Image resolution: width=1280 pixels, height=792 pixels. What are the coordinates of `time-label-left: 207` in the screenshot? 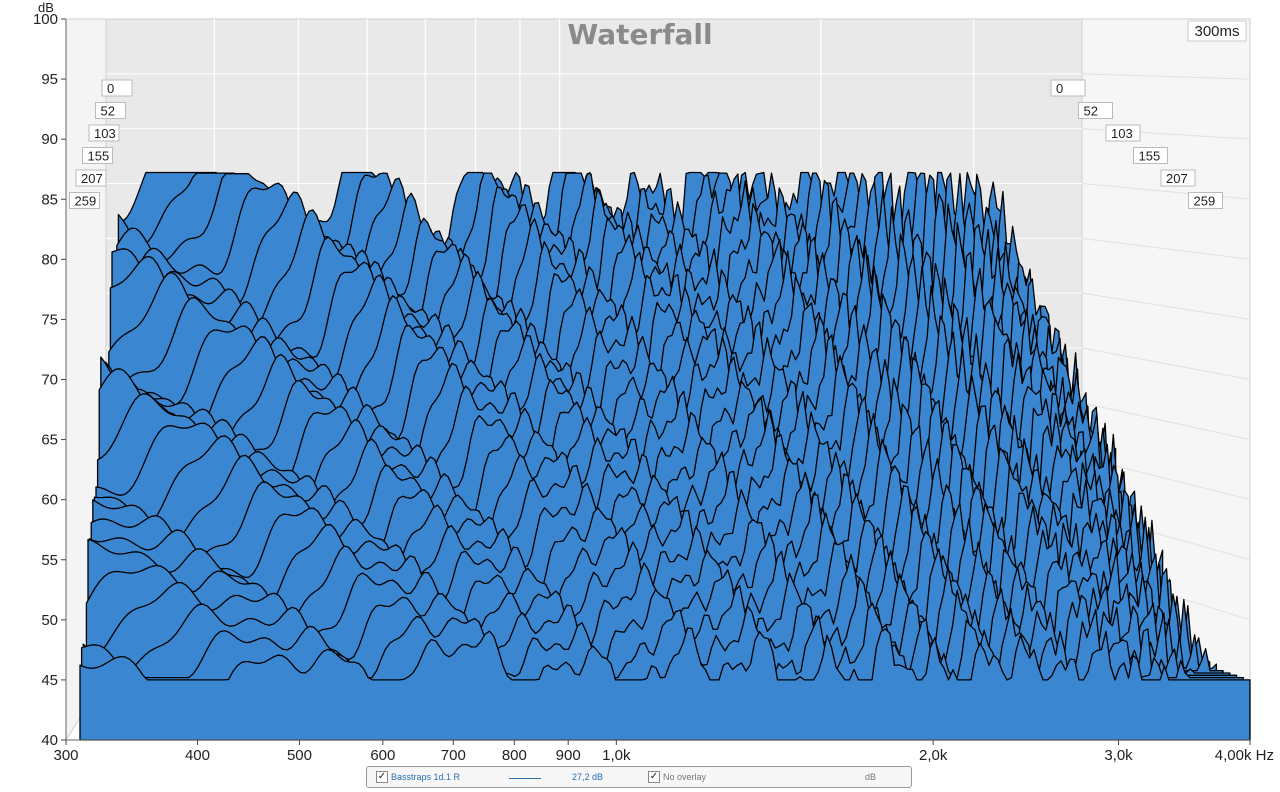 It's located at (92, 178).